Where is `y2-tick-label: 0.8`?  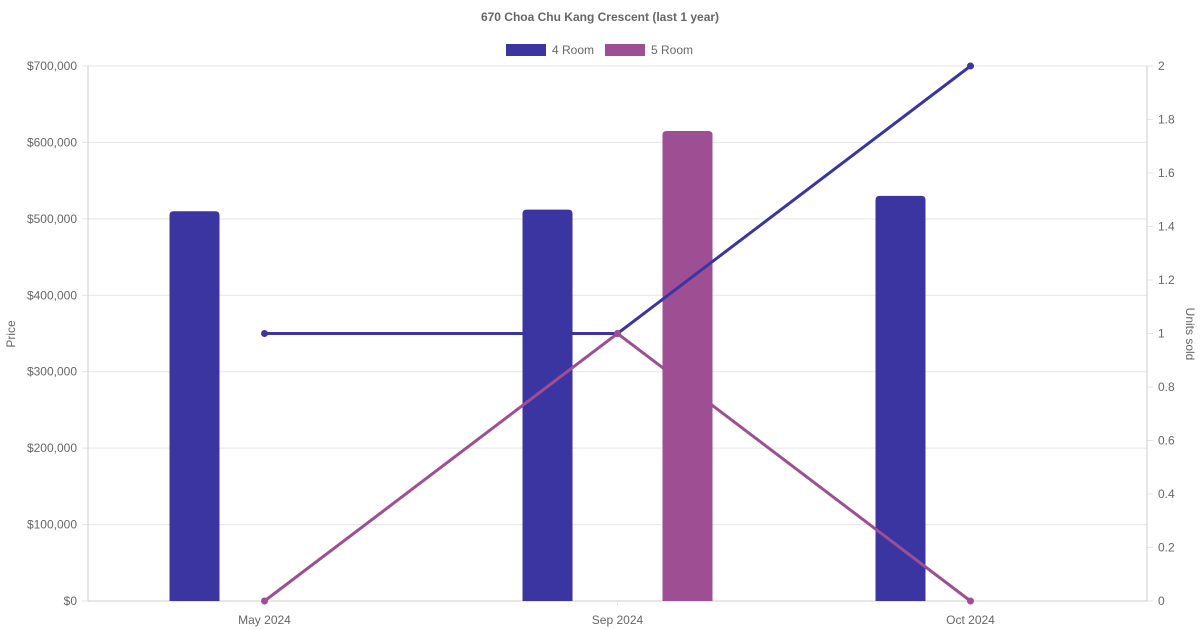
y2-tick-label: 0.8 is located at coordinates (1166, 387).